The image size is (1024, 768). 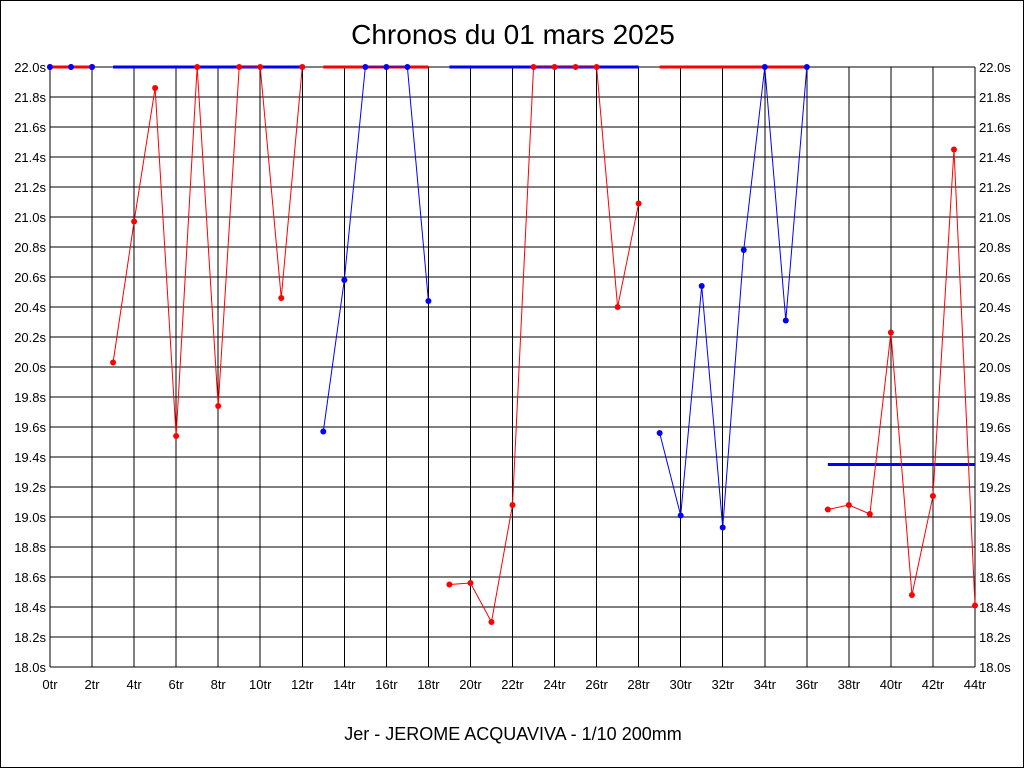 What do you see at coordinates (933, 684) in the screenshot?
I see `x-tick-label: 42tr` at bounding box center [933, 684].